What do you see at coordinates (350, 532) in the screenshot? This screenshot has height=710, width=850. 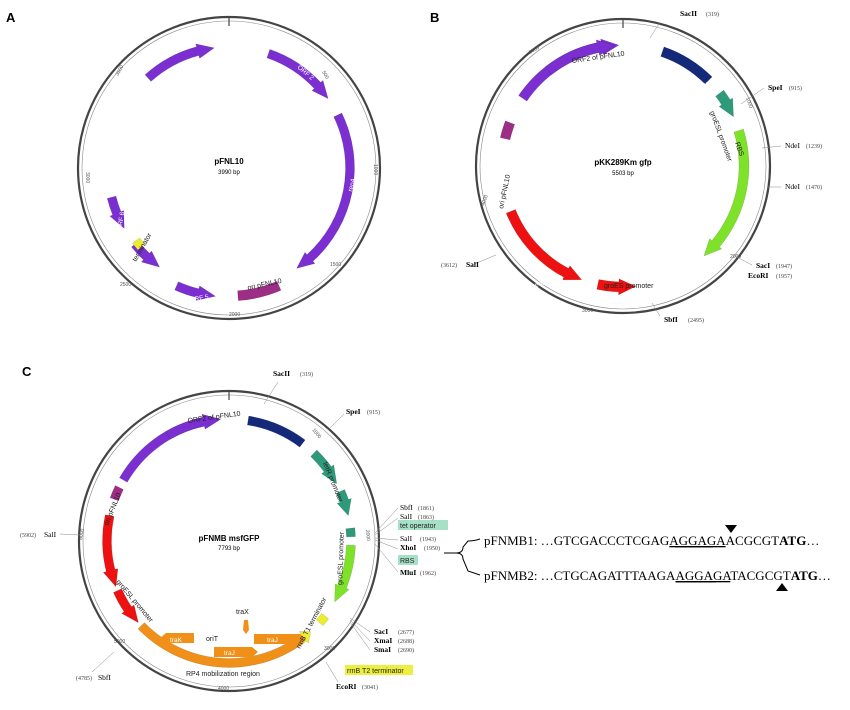 I see `feature-block-tet-operator` at bounding box center [350, 532].